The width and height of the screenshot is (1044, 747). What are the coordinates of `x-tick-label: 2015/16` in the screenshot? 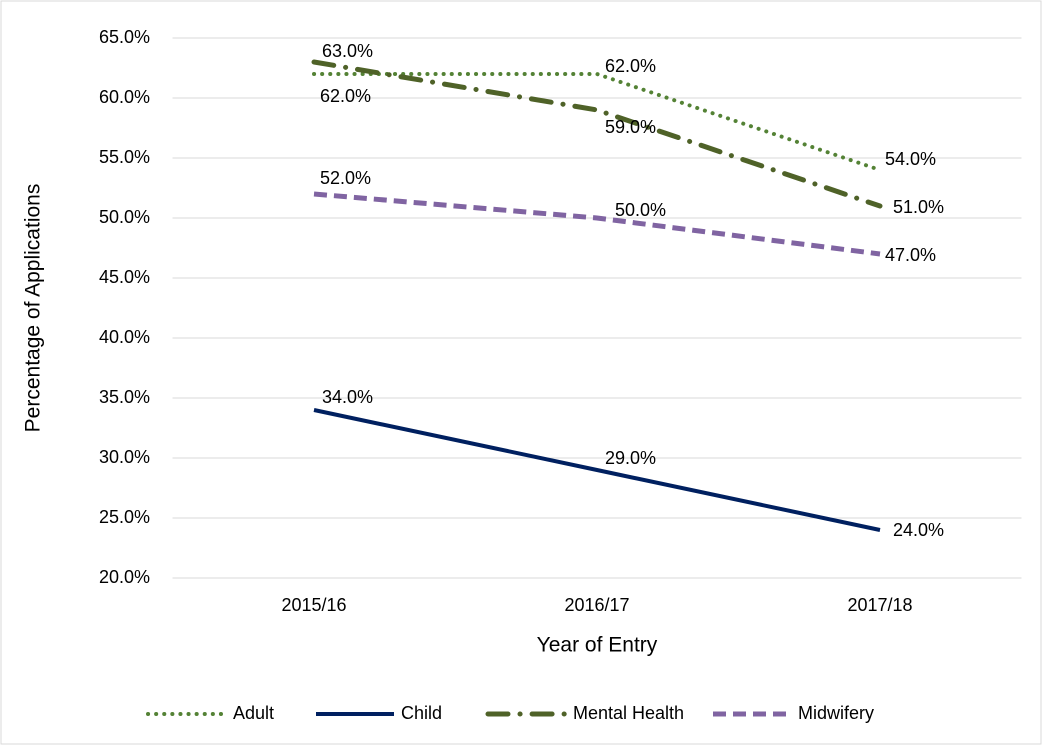 It's located at (313, 605).